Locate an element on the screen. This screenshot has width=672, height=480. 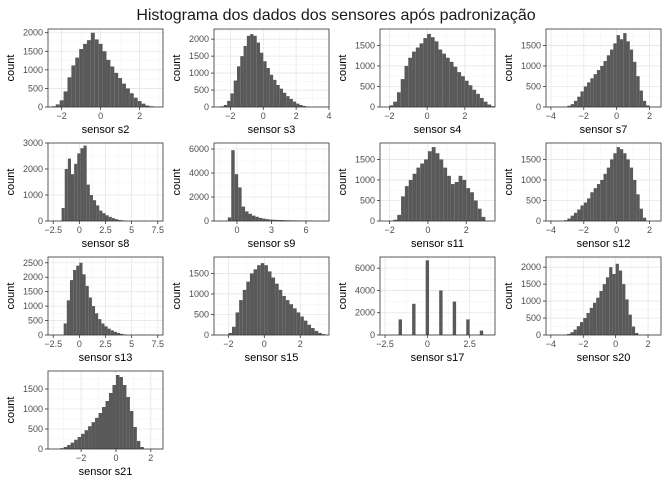
x-tick-label: 5 is located at coordinates (131, 230).